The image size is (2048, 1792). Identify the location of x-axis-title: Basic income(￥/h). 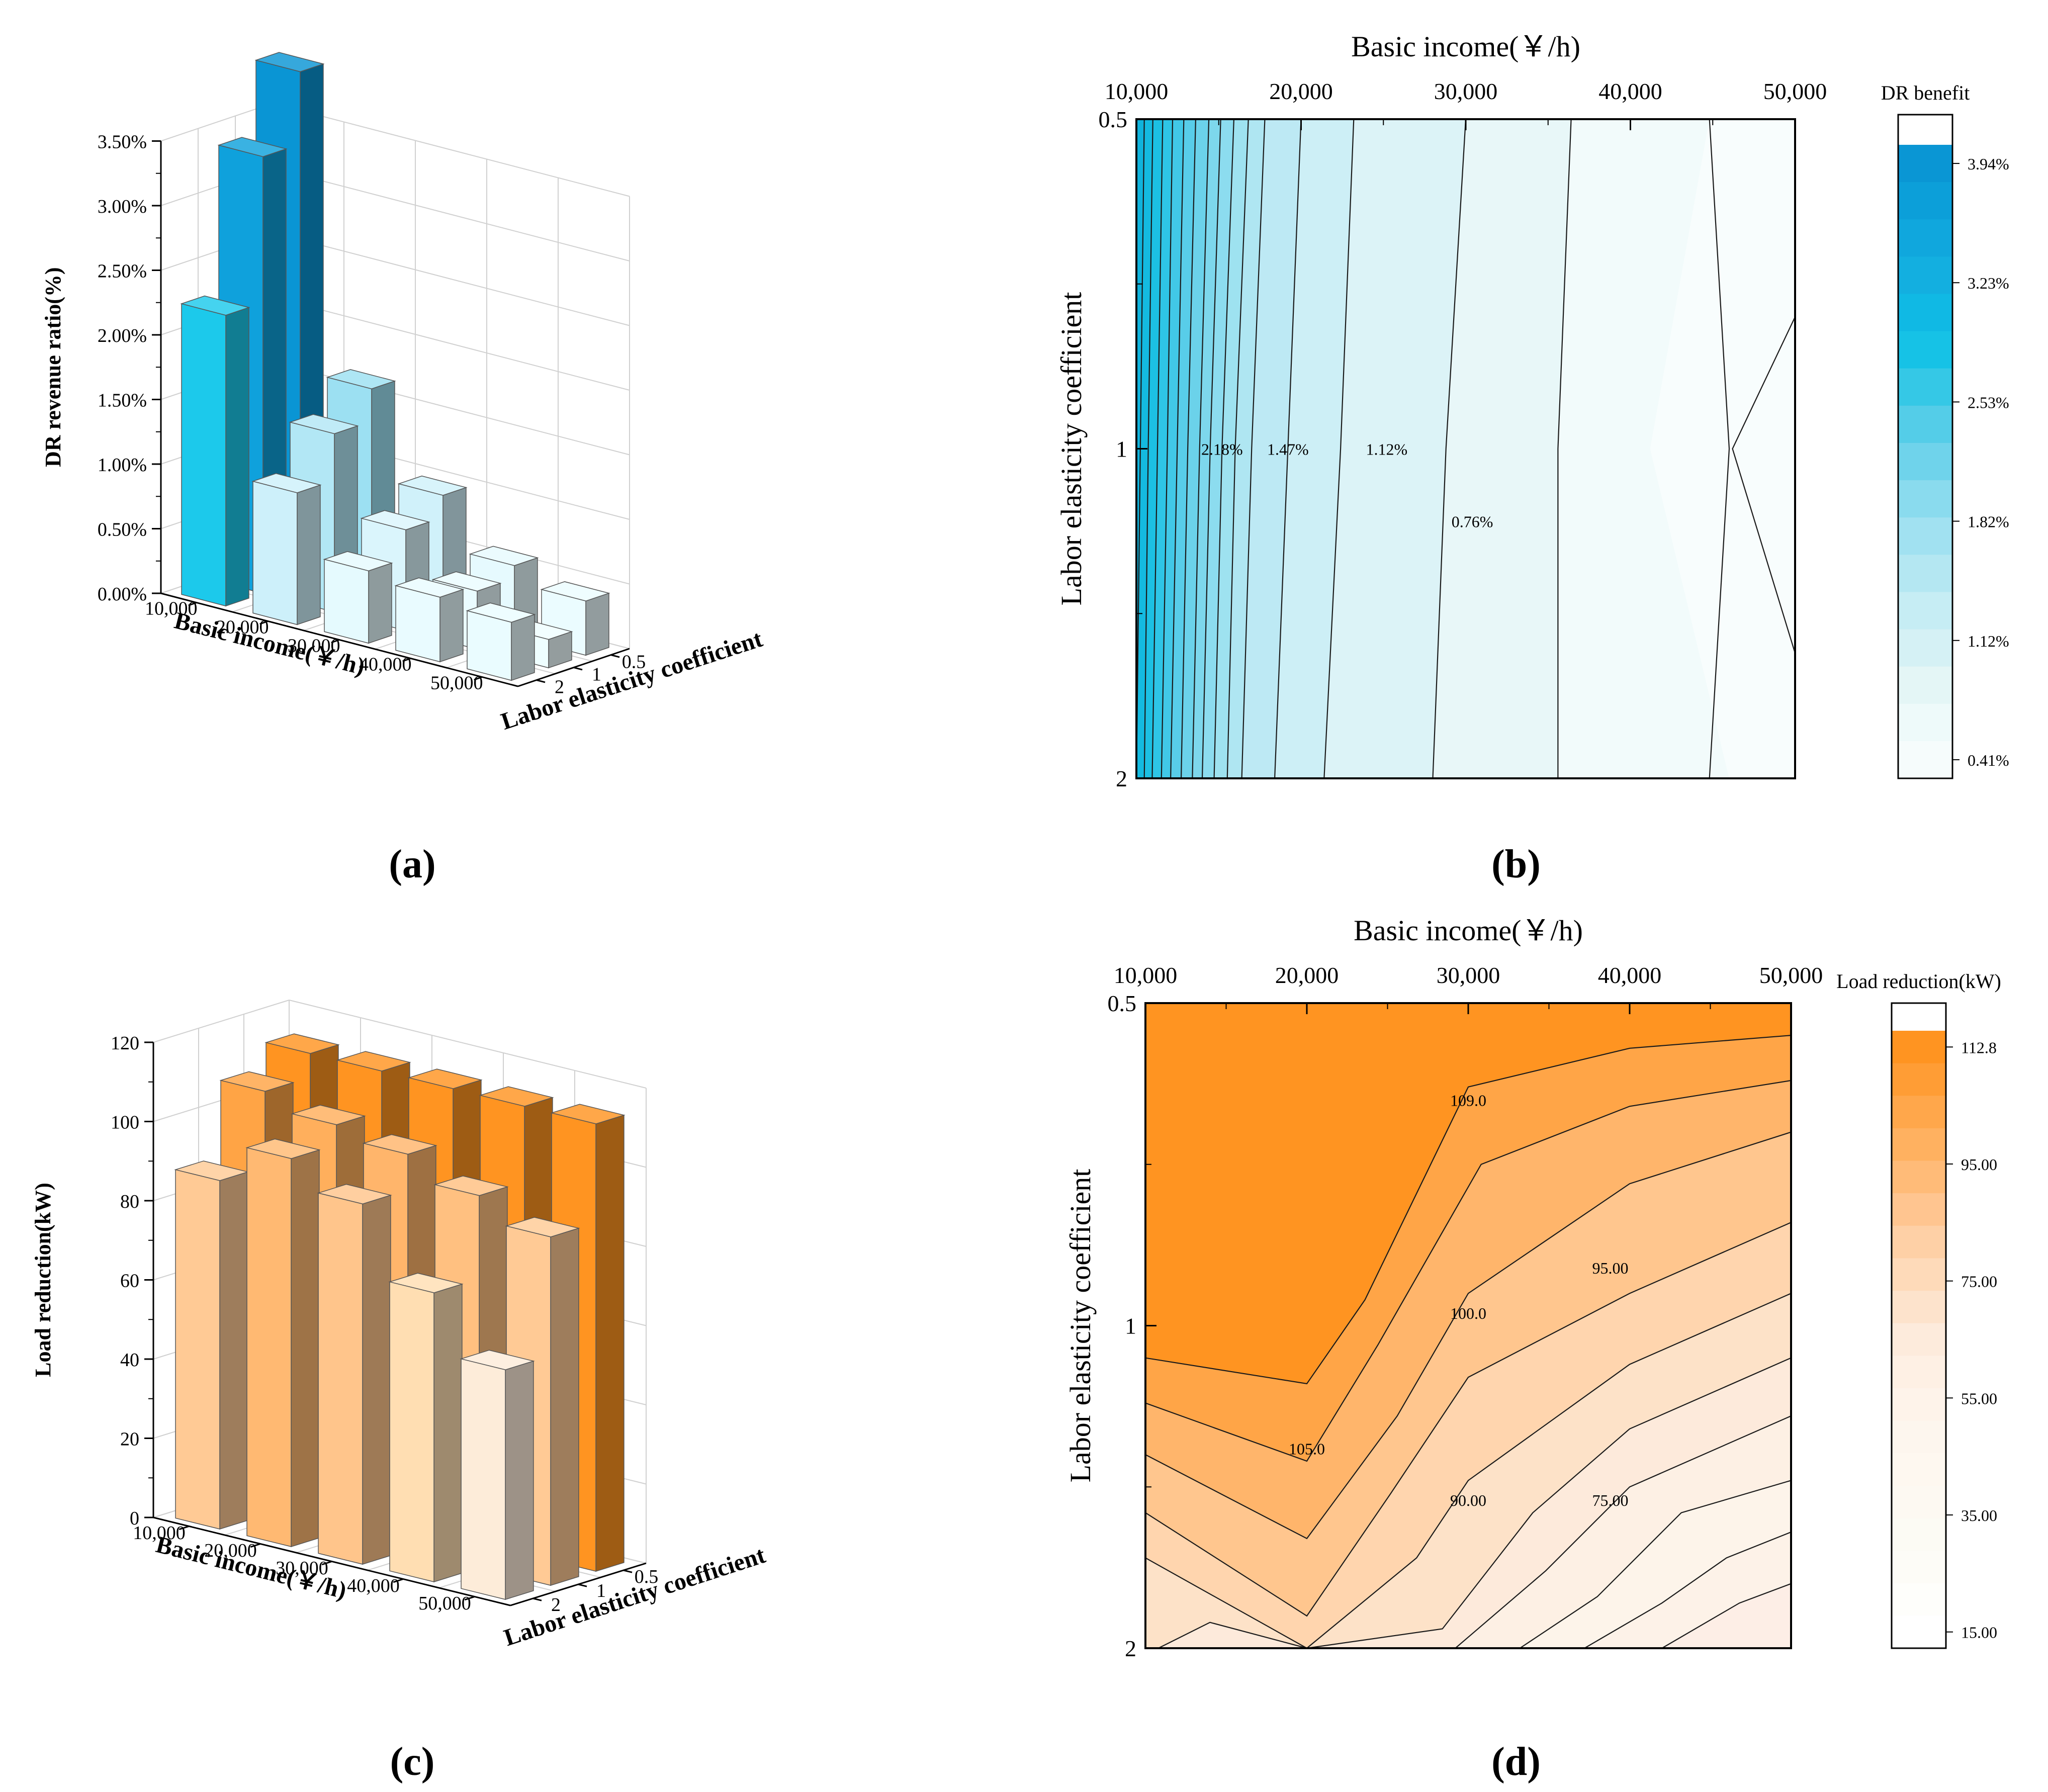
(1468, 931).